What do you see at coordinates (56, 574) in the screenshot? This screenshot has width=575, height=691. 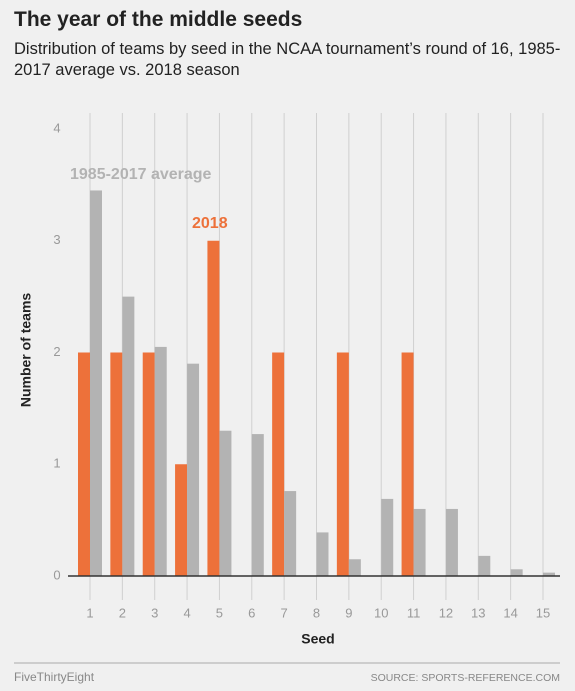 I see `y-tick-label: 0` at bounding box center [56, 574].